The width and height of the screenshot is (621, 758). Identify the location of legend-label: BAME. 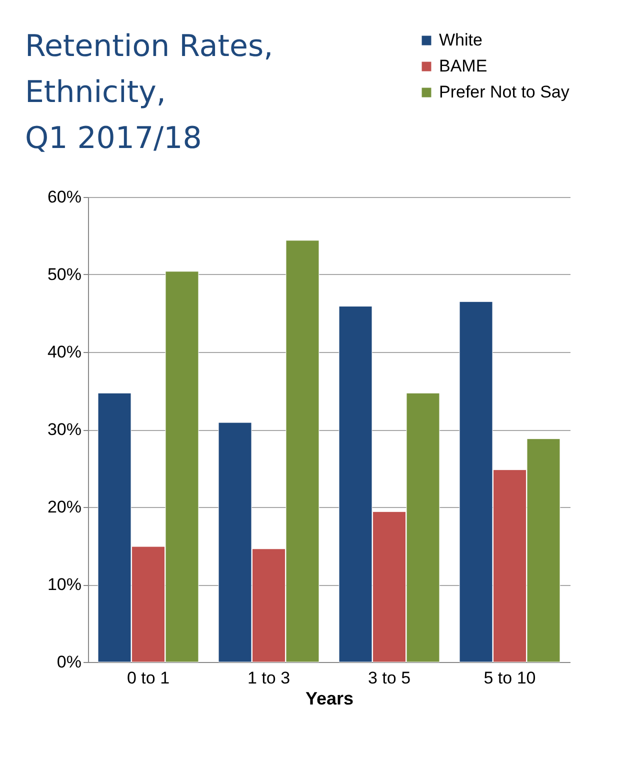
(463, 66).